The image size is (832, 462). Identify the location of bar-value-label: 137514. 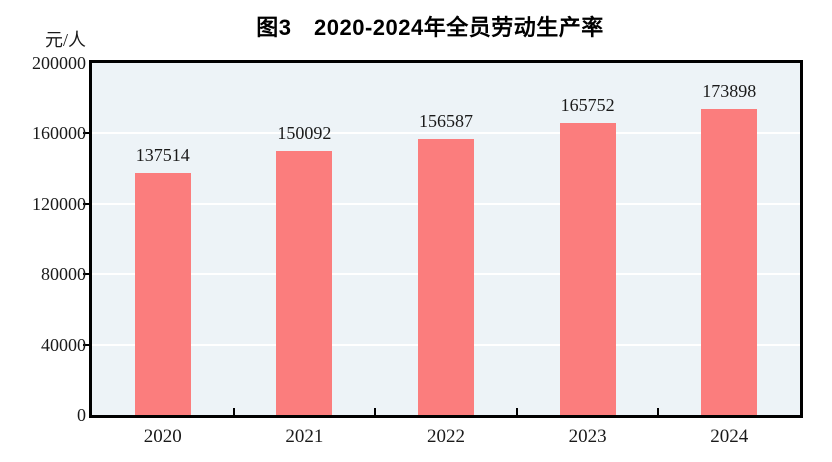
(162, 154).